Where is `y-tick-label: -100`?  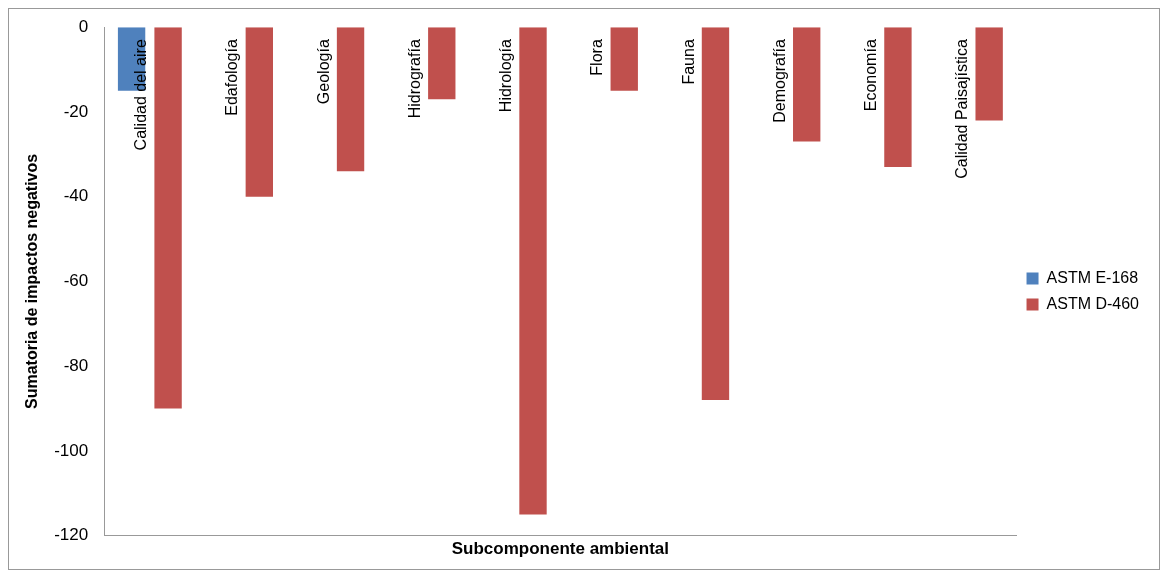 y-tick-label: -100 is located at coordinates (71, 450).